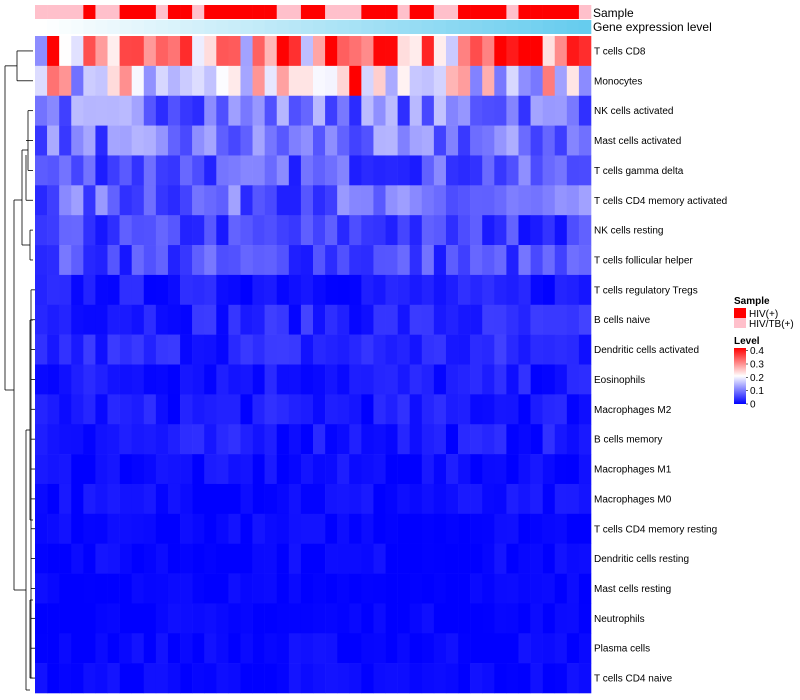 This screenshot has width=800, height=700. I want to click on row-label: Dendritic cells resting, so click(641, 559).